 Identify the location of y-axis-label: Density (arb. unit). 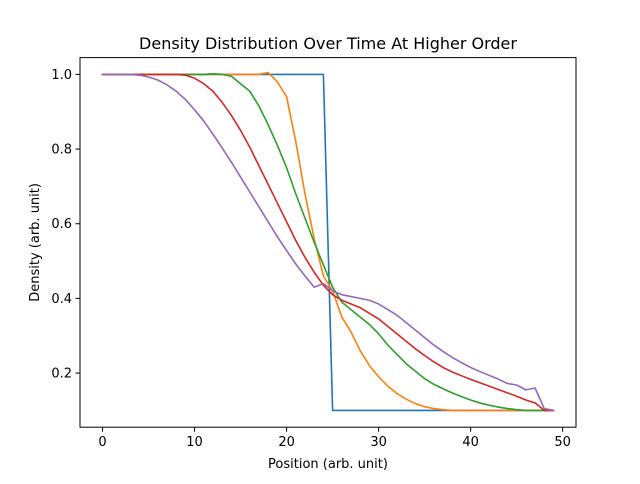
(35, 242).